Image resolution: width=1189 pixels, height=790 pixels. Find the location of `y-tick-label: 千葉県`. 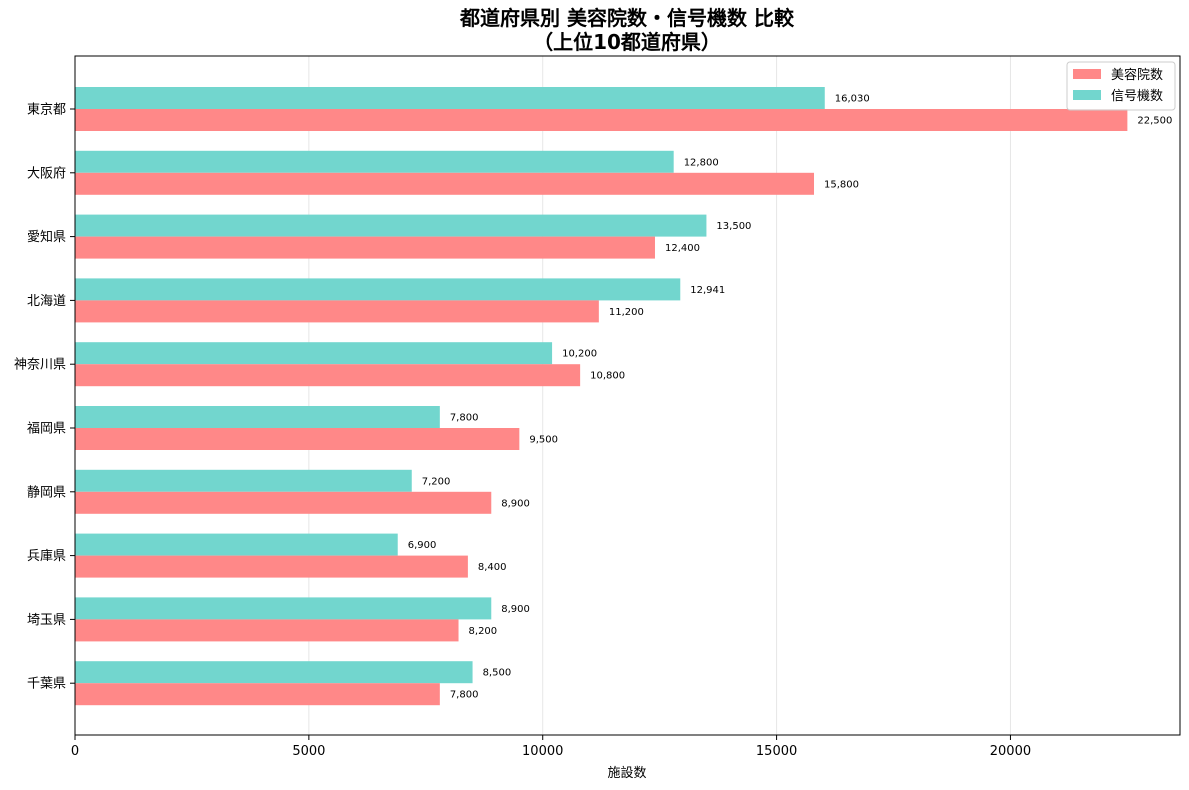

y-tick-label: 千葉県 is located at coordinates (46, 684).